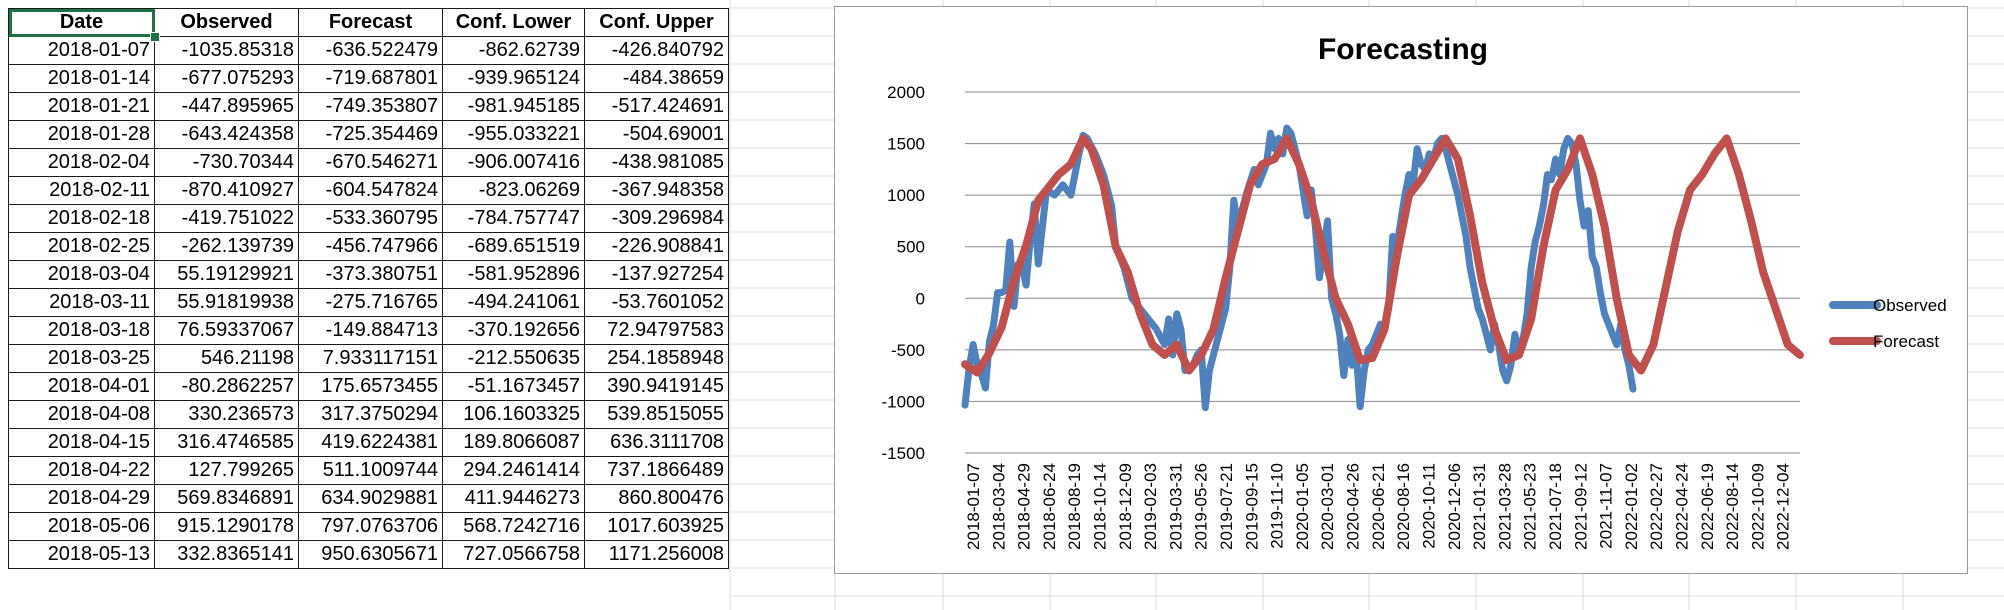 The width and height of the screenshot is (2004, 610). What do you see at coordinates (370, 22) in the screenshot?
I see `header-forecast-cell: Forecast` at bounding box center [370, 22].